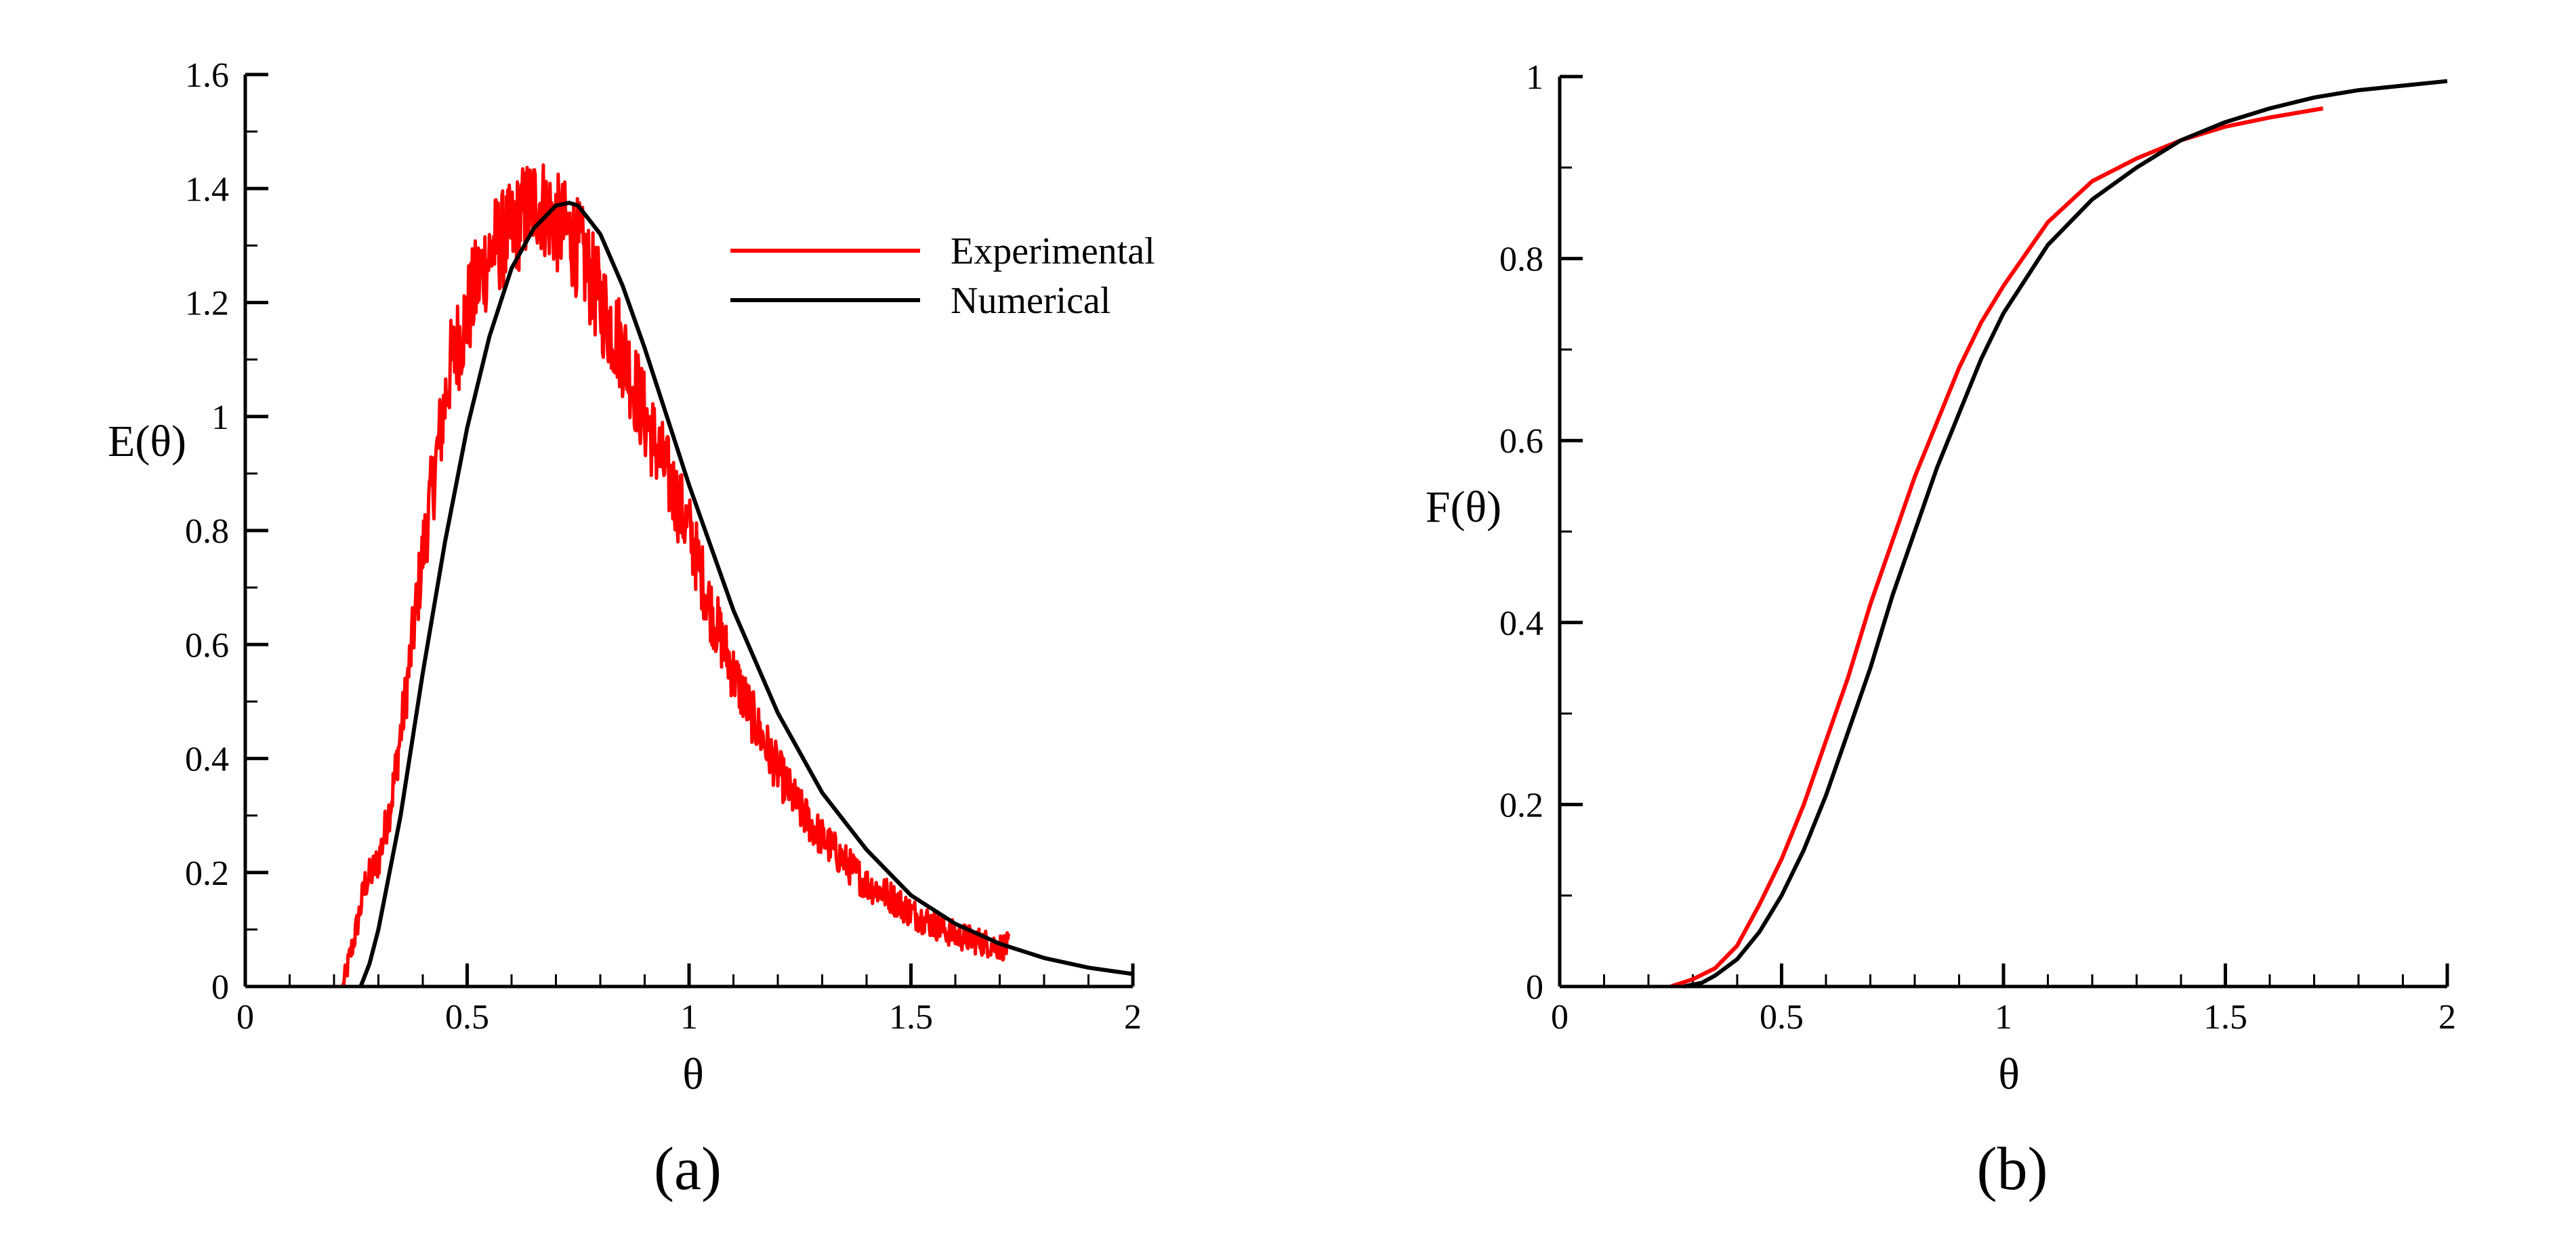 This screenshot has height=1246, width=2576. What do you see at coordinates (693, 1074) in the screenshot?
I see `panel-a-x-axis-title: θ` at bounding box center [693, 1074].